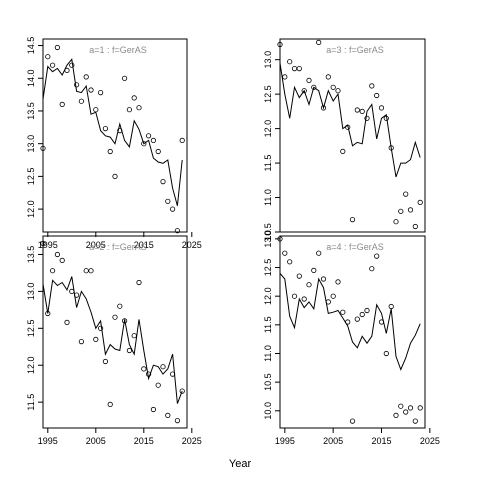 This screenshot has height=485, width=480. What do you see at coordinates (192, 245) in the screenshot?
I see `x-tick-label: 2025` at bounding box center [192, 245].